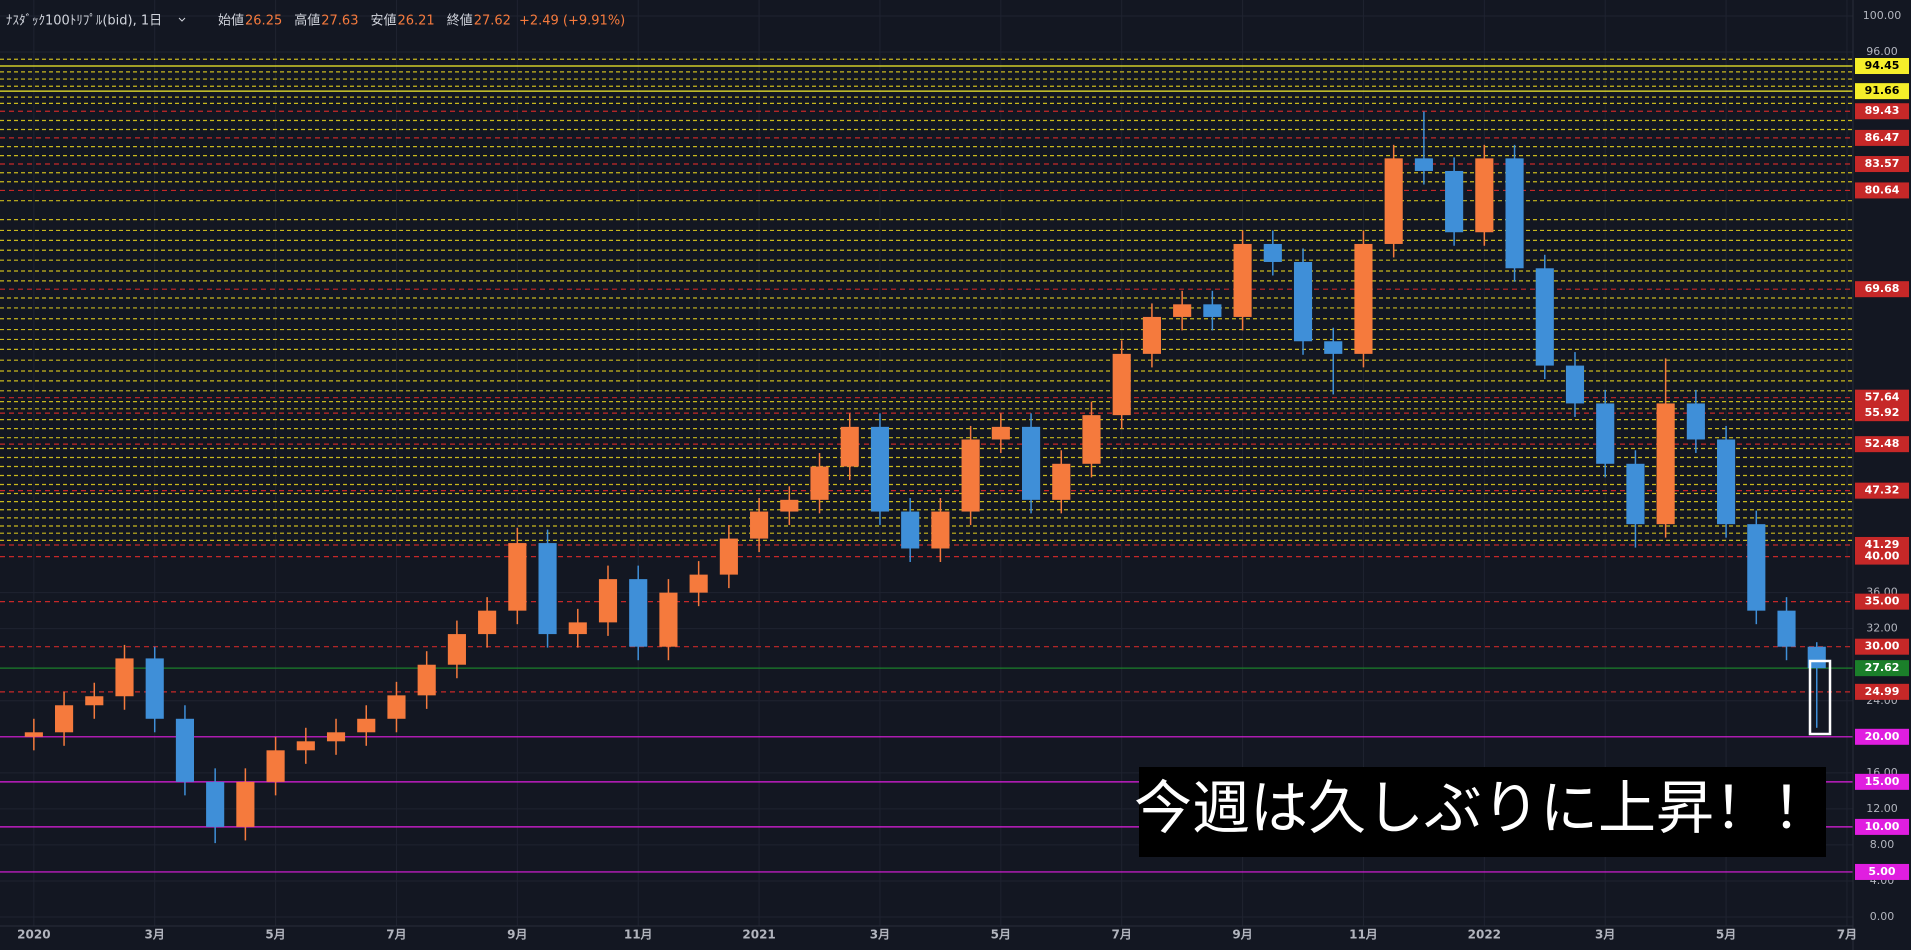 The image size is (1911, 950). Describe the element at coordinates (1882, 51) in the screenshot. I see `y-tick-label: 96.00` at that location.